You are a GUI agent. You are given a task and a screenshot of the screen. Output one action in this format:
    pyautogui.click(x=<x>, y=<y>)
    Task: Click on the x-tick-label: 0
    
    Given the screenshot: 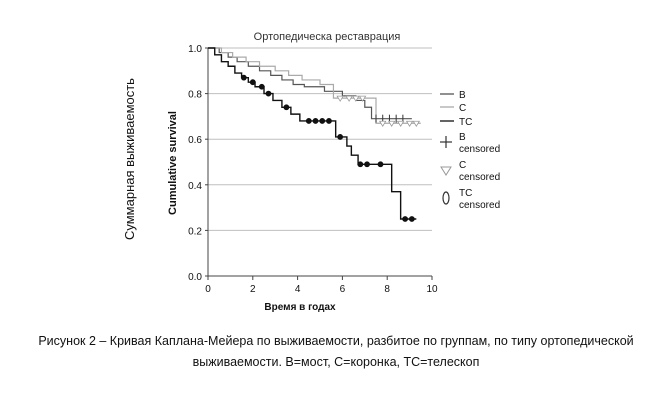 What is the action you would take?
    pyautogui.click(x=208, y=289)
    